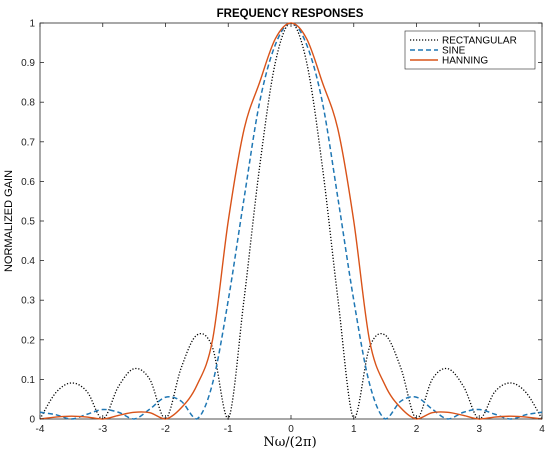  What do you see at coordinates (28, 63) in the screenshot?
I see `y-tick-label: 0.9` at bounding box center [28, 63].